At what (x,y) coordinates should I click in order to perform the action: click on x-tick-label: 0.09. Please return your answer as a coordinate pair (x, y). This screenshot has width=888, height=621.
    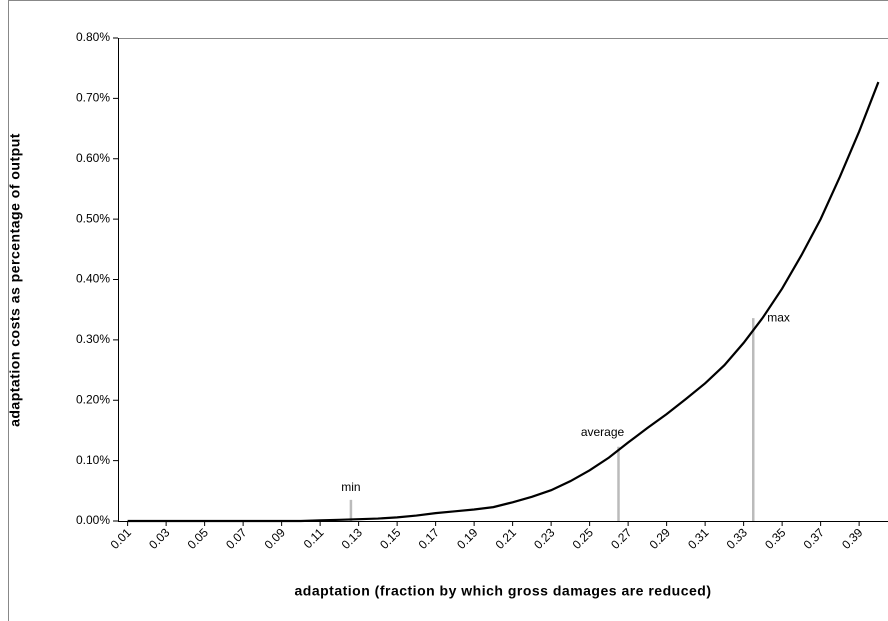
    Looking at the image, I should click on (275, 538).